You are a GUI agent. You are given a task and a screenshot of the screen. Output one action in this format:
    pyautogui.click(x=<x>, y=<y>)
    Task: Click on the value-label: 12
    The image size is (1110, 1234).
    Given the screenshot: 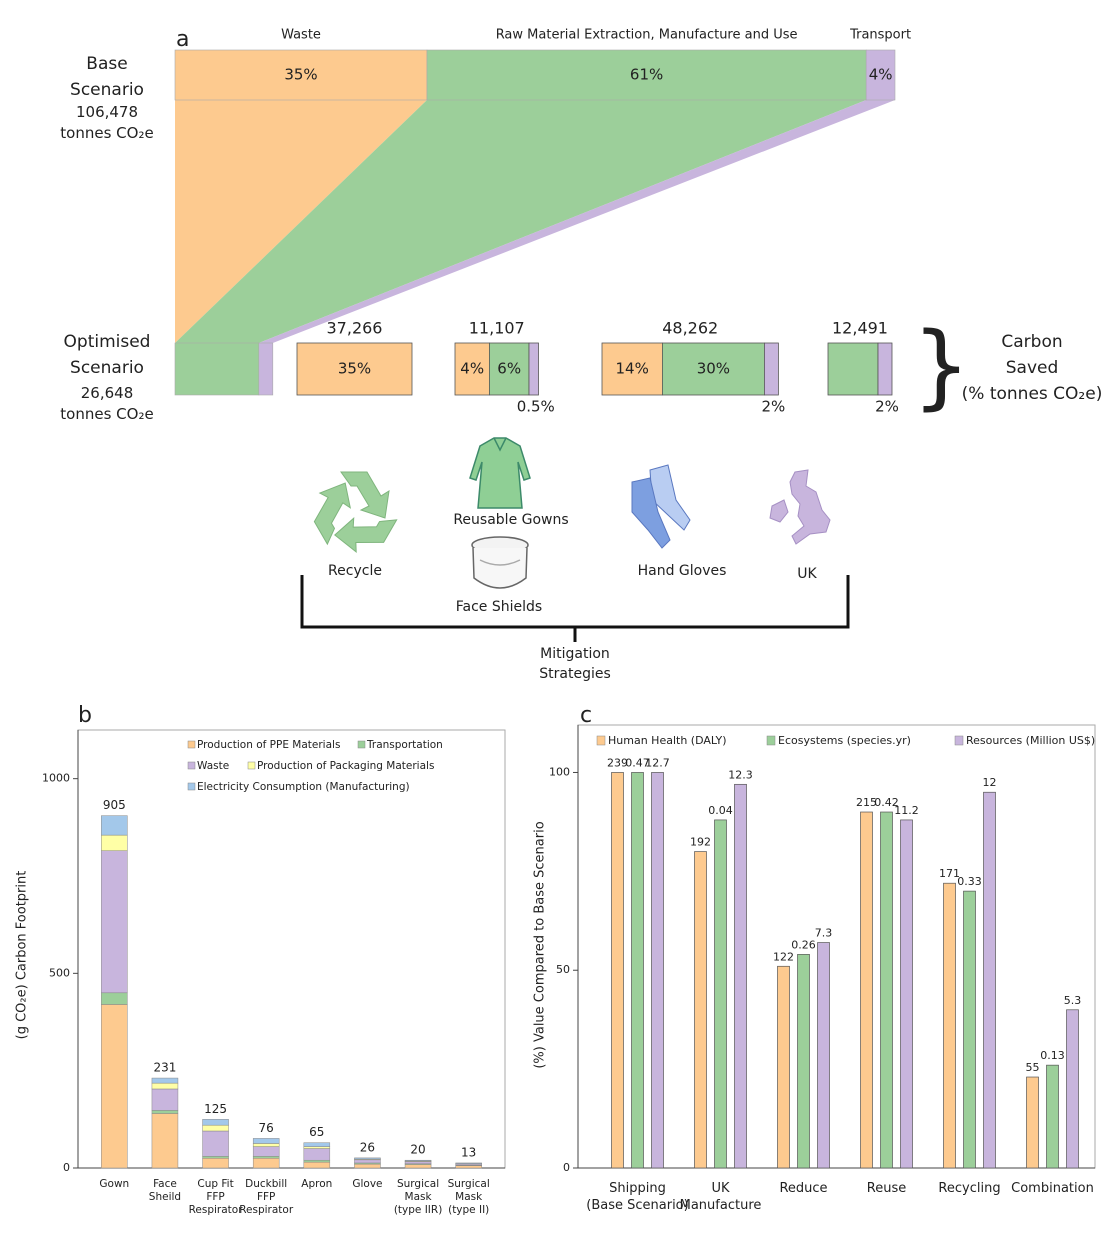 What is the action you would take?
    pyautogui.click(x=990, y=782)
    